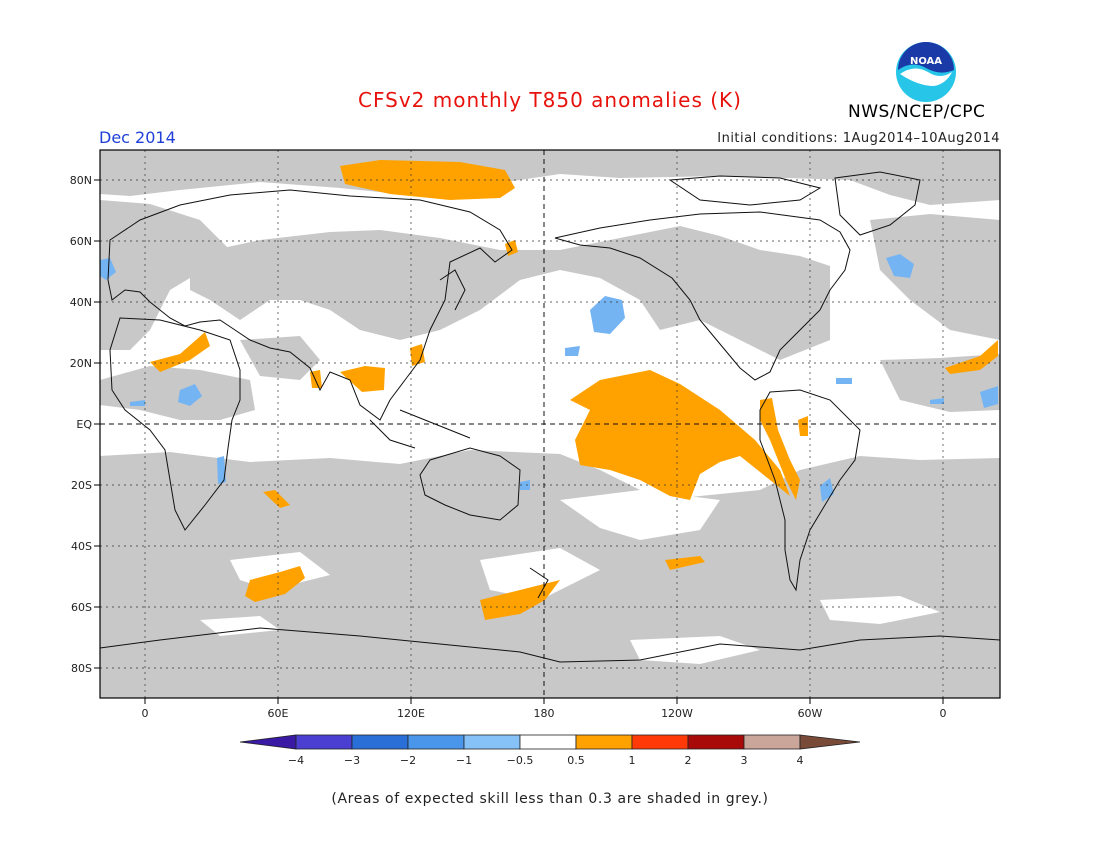 Image resolution: width=1100 pixels, height=850 pixels. Describe the element at coordinates (632, 760) in the screenshot. I see `colorbar-label: 1` at that location.